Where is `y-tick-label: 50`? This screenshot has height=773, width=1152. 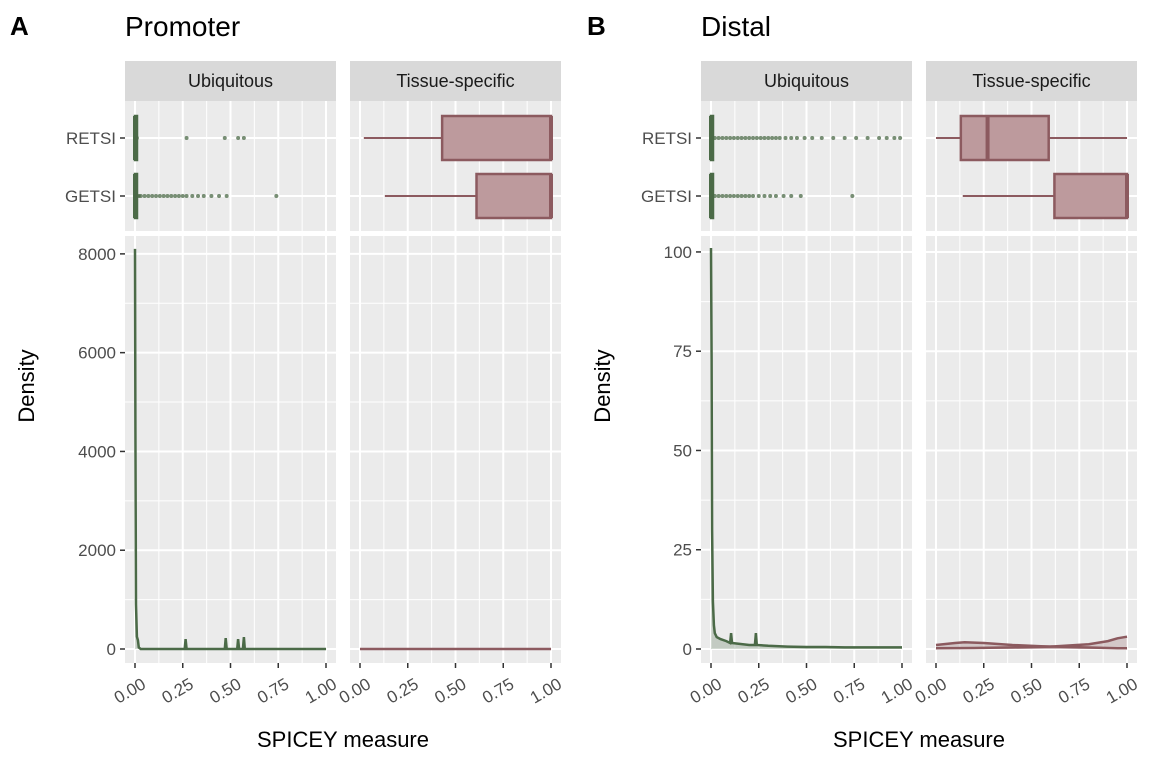
y-tick-label: 50 is located at coordinates (682, 450).